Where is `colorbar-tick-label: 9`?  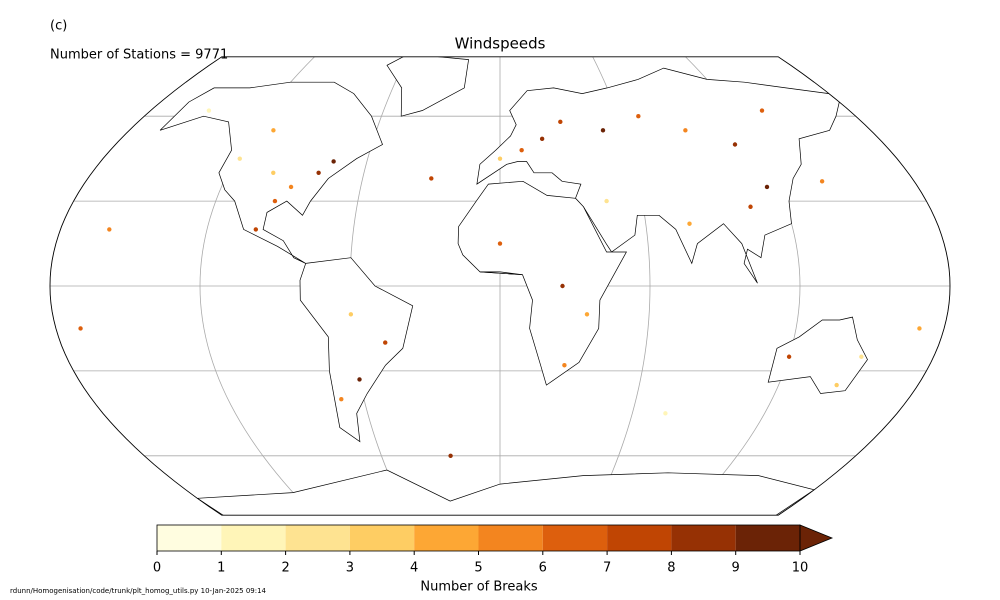 colorbar-tick-label: 9 is located at coordinates (736, 568).